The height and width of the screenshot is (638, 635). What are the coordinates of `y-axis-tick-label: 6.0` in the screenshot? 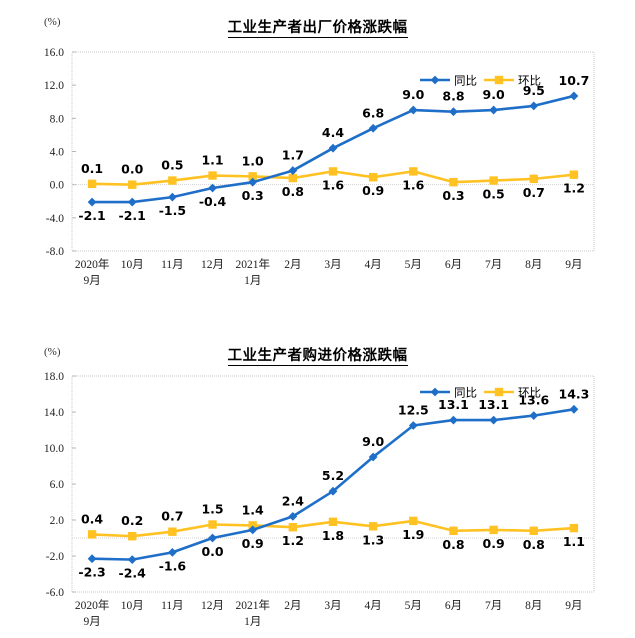 It's located at (57, 485).